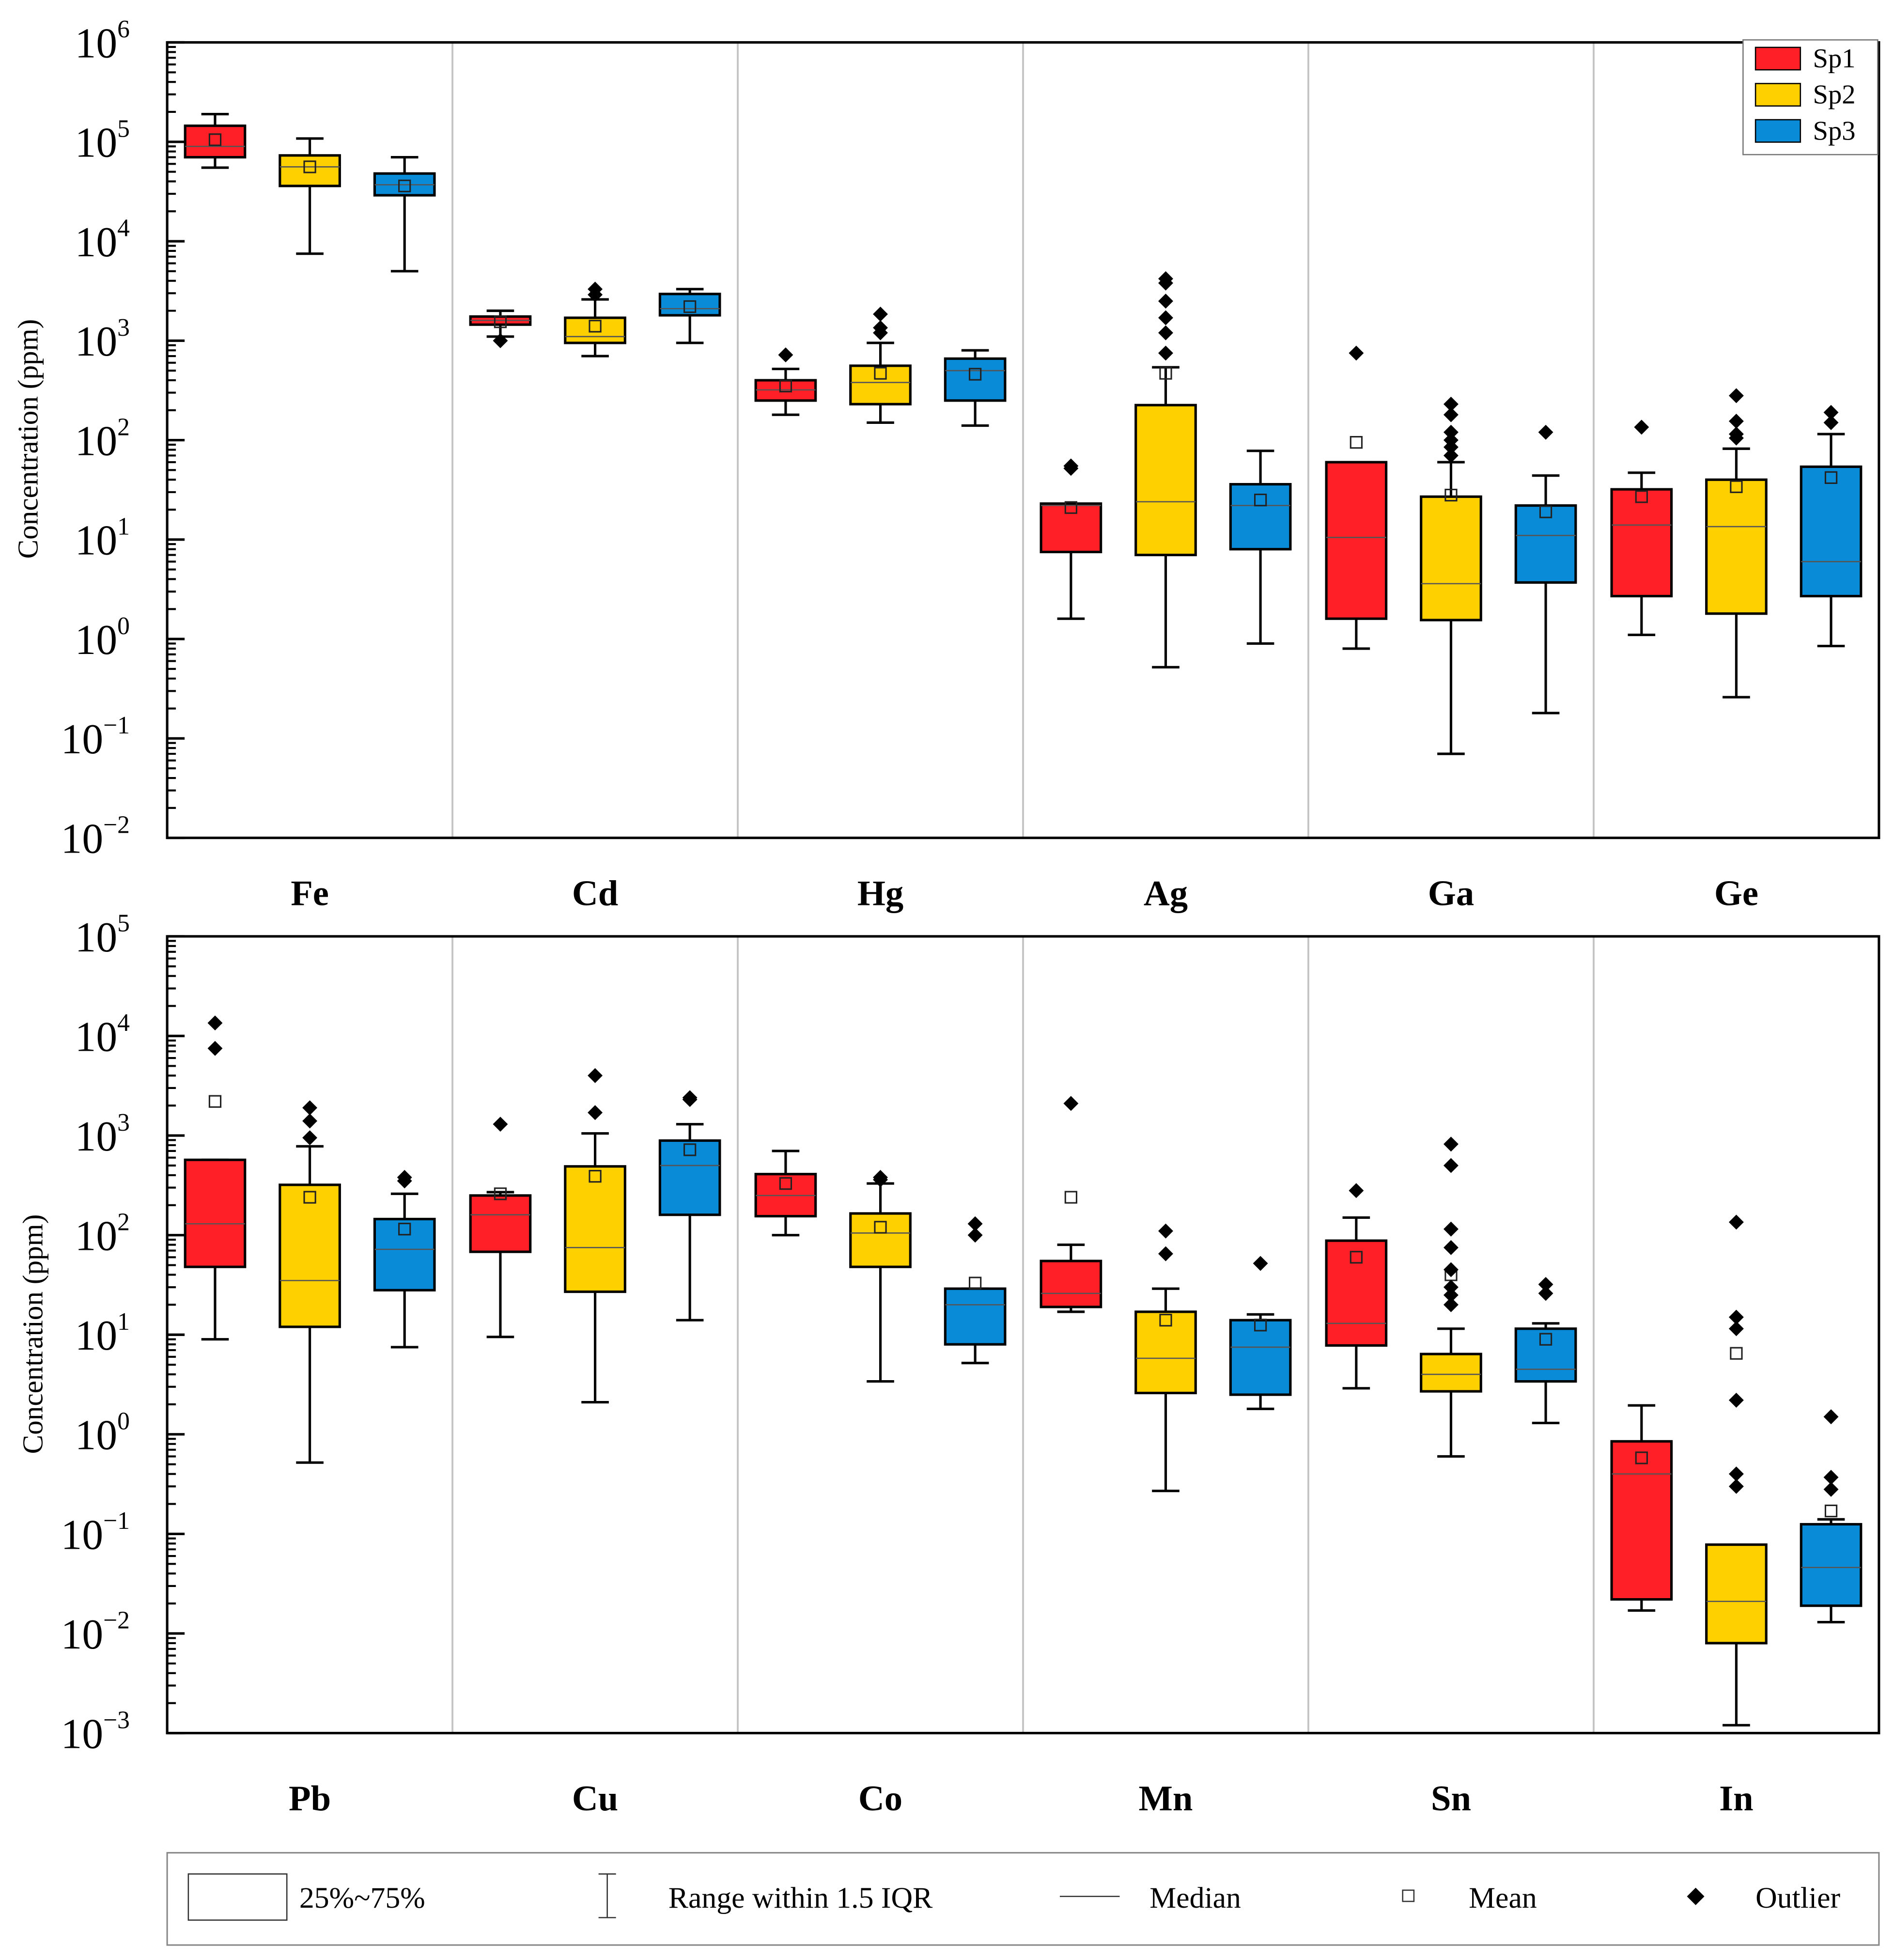 This screenshot has width=1894, height=1960. What do you see at coordinates (595, 1236) in the screenshot?
I see `box-cu-sp2` at bounding box center [595, 1236].